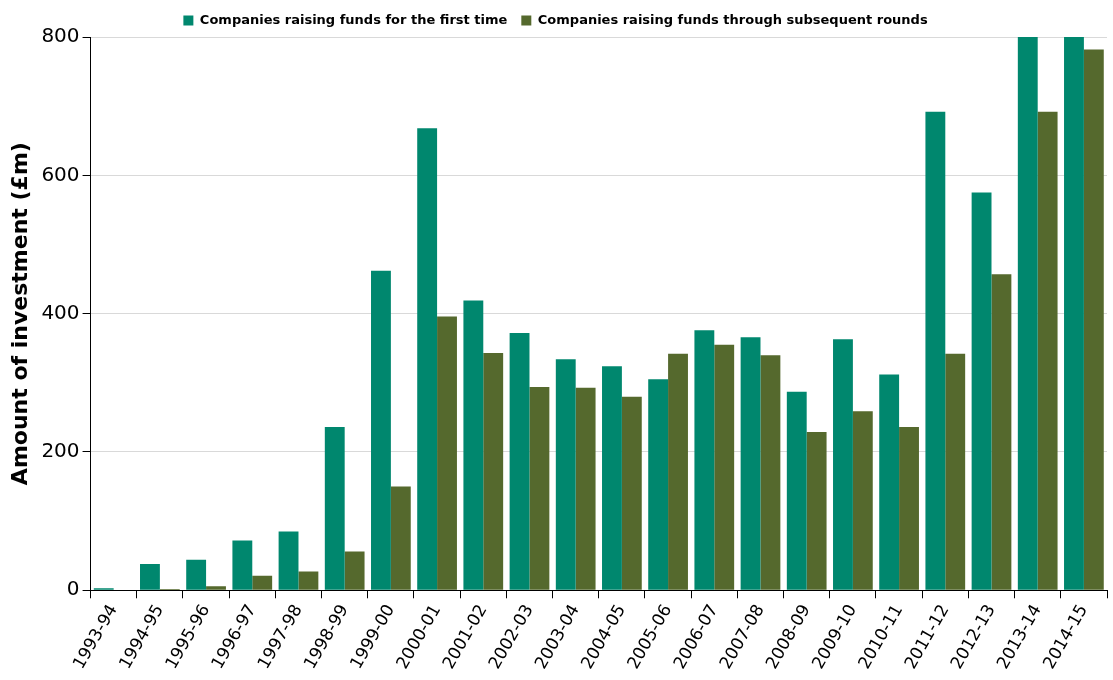 The image size is (1113, 680). What do you see at coordinates (60, 35) in the screenshot?
I see `y-tick-label: 800` at bounding box center [60, 35].